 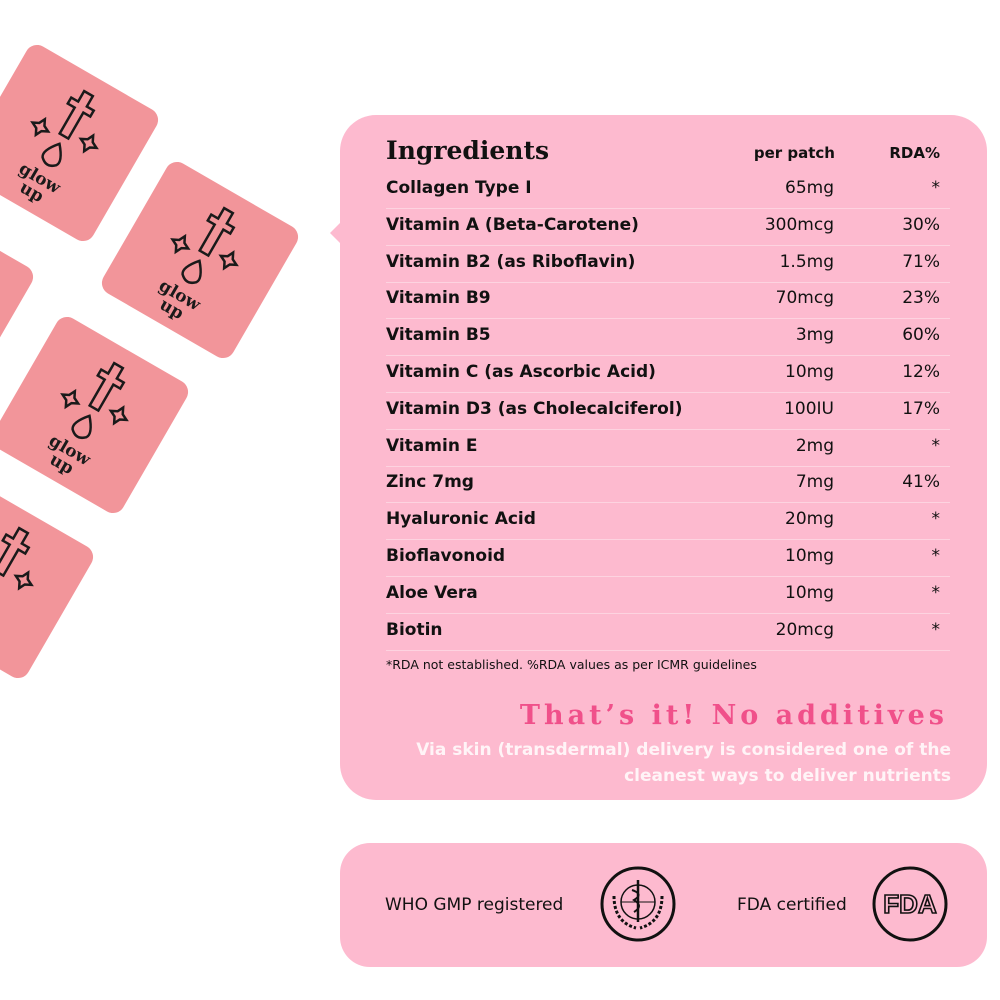 I want to click on ingredient-name: Aloe Vera, so click(x=432, y=592).